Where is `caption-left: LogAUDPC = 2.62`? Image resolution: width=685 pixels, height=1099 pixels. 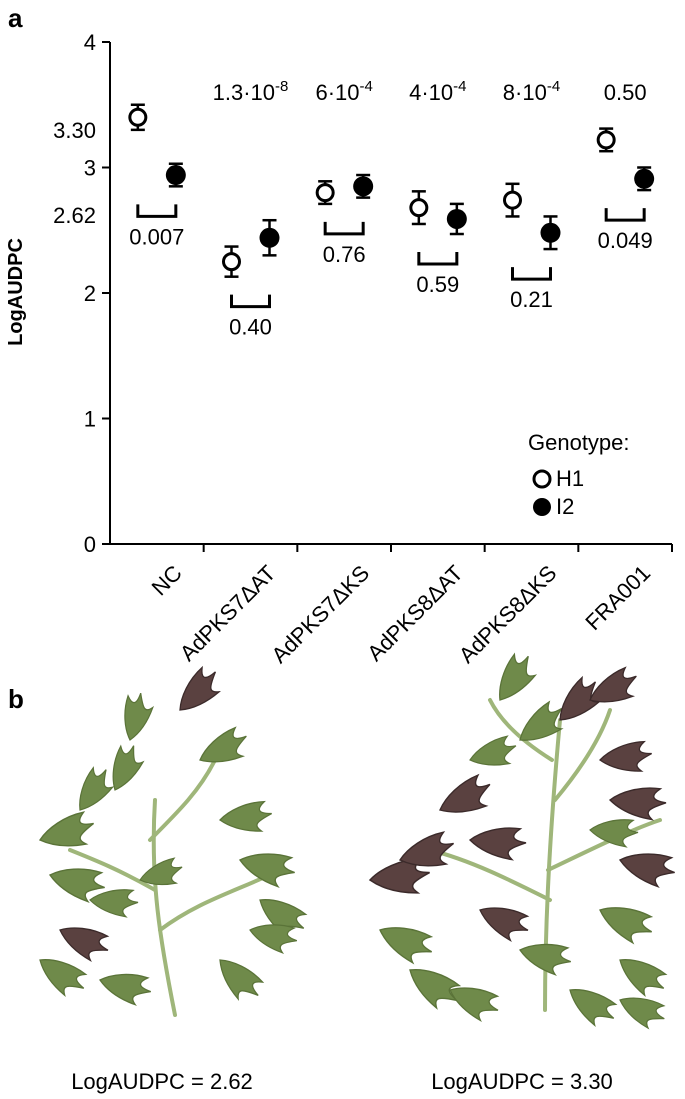 caption-left: LogAUDPC = 2.62 is located at coordinates (162, 1081).